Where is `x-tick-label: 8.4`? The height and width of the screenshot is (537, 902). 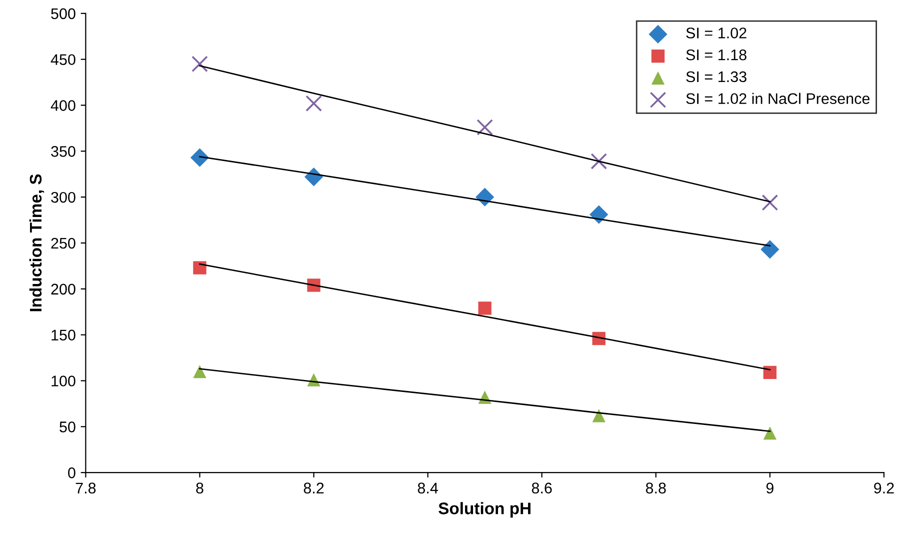 x-tick-label: 8.4 is located at coordinates (428, 488).